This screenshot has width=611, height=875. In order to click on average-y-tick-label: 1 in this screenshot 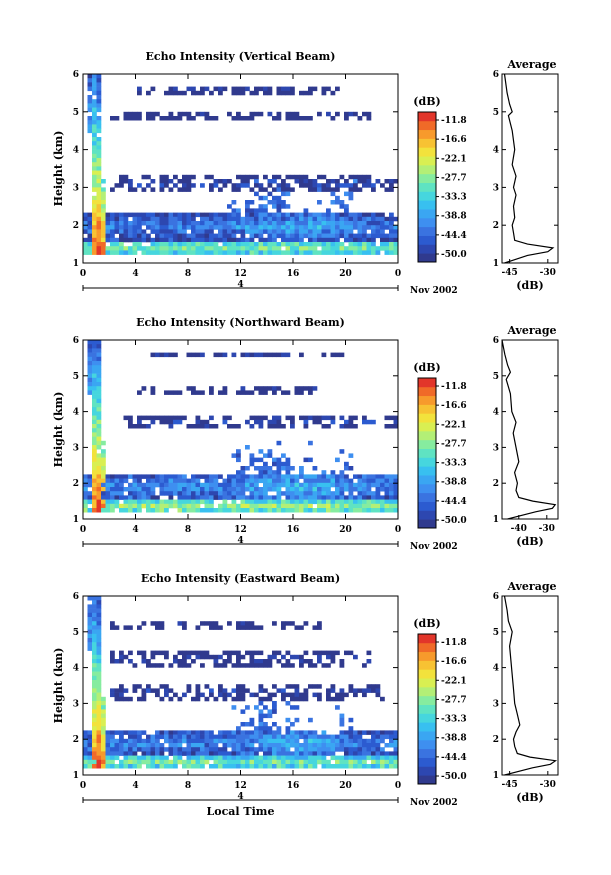, I will do `click(496, 776)`.